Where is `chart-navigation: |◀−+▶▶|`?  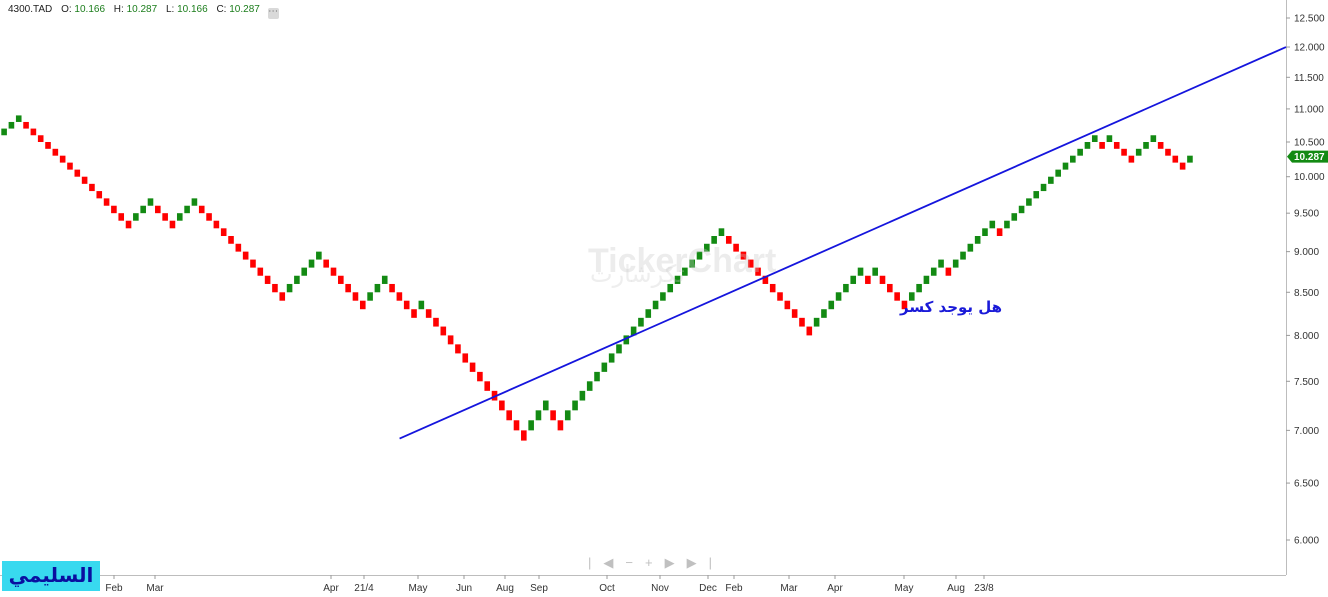 chart-navigation: |◀−+▶▶| is located at coordinates (656, 563).